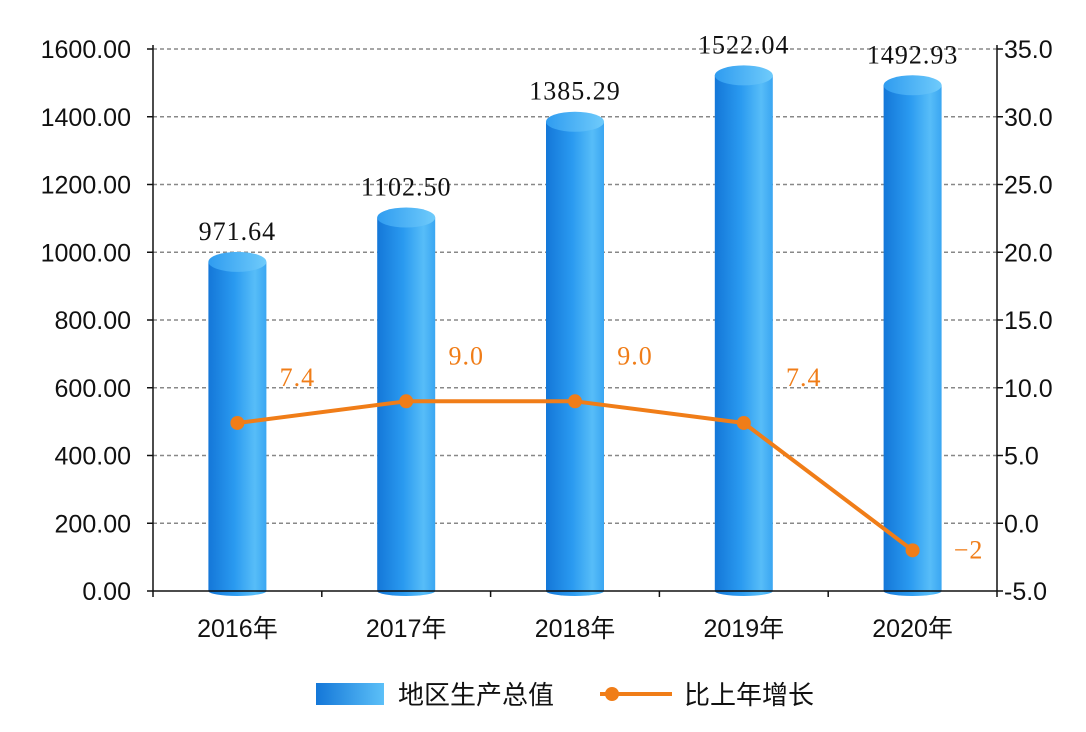  What do you see at coordinates (93, 321) in the screenshot?
I see `left-tick-label: 800.00` at bounding box center [93, 321].